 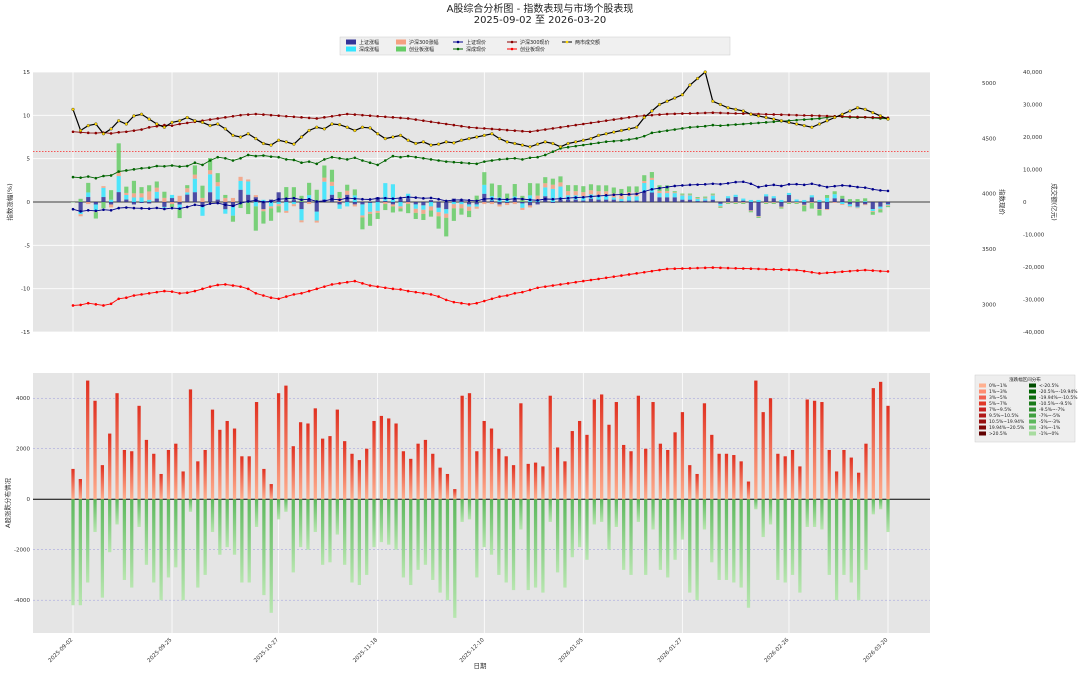 What do you see at coordinates (1007, 428) in the screenshot?
I see `dist-legend-label: 19.94%~20.5%` at bounding box center [1007, 428].